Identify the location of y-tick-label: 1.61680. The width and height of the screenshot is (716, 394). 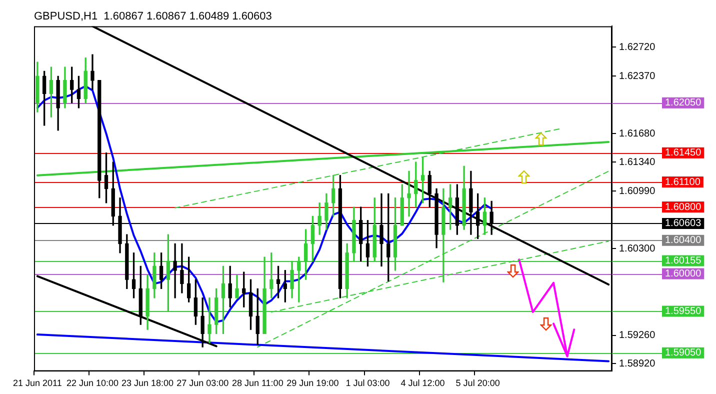
(637, 134).